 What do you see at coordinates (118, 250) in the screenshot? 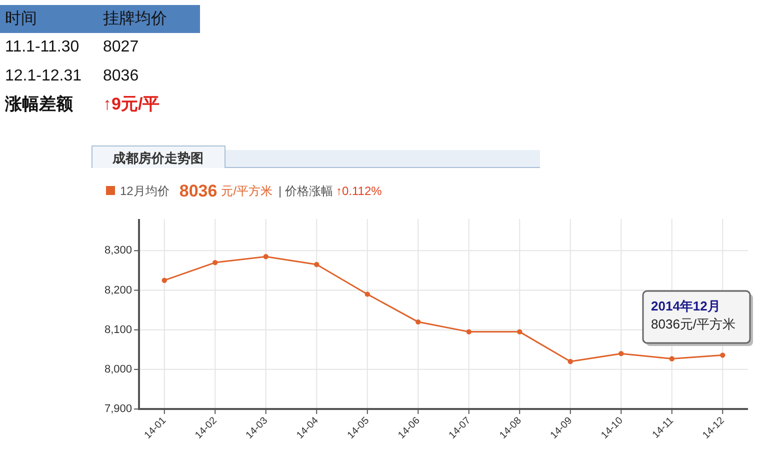
I see `y-tick-label: 8,300` at bounding box center [118, 250].